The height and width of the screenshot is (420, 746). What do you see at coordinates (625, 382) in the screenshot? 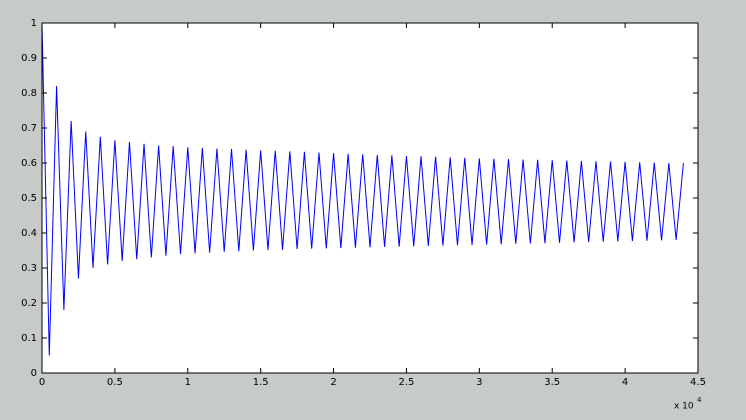
I see `x-tick-label: 4` at bounding box center [625, 382].